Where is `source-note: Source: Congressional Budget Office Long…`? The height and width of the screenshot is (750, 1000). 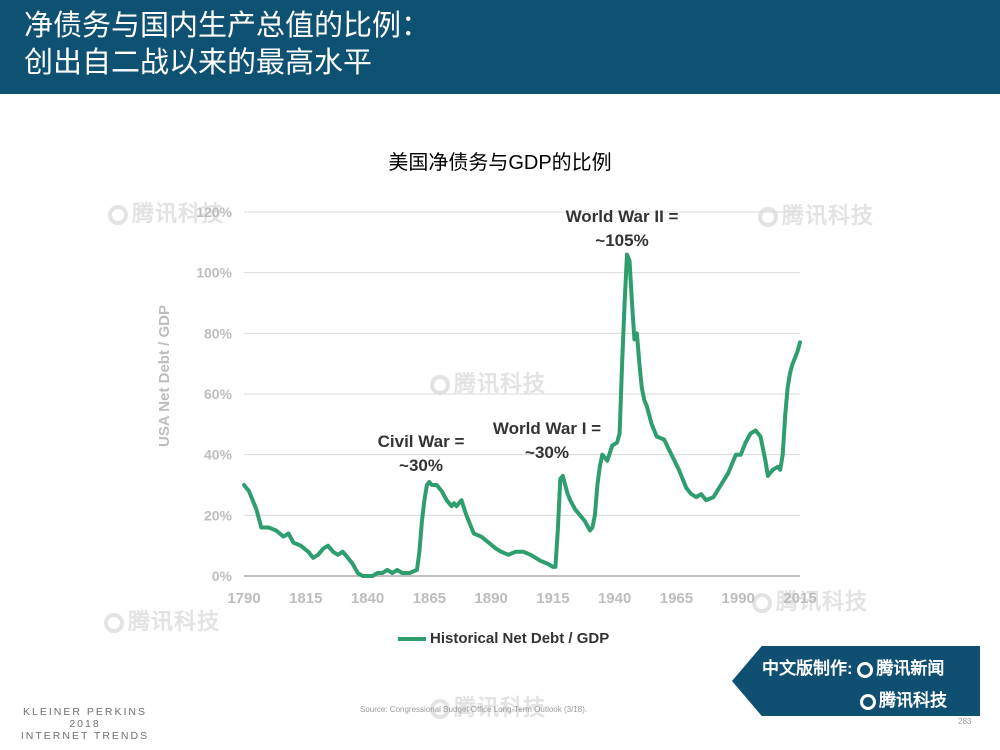
source-note: Source: Congressional Budget Office Long… is located at coordinates (474, 709).